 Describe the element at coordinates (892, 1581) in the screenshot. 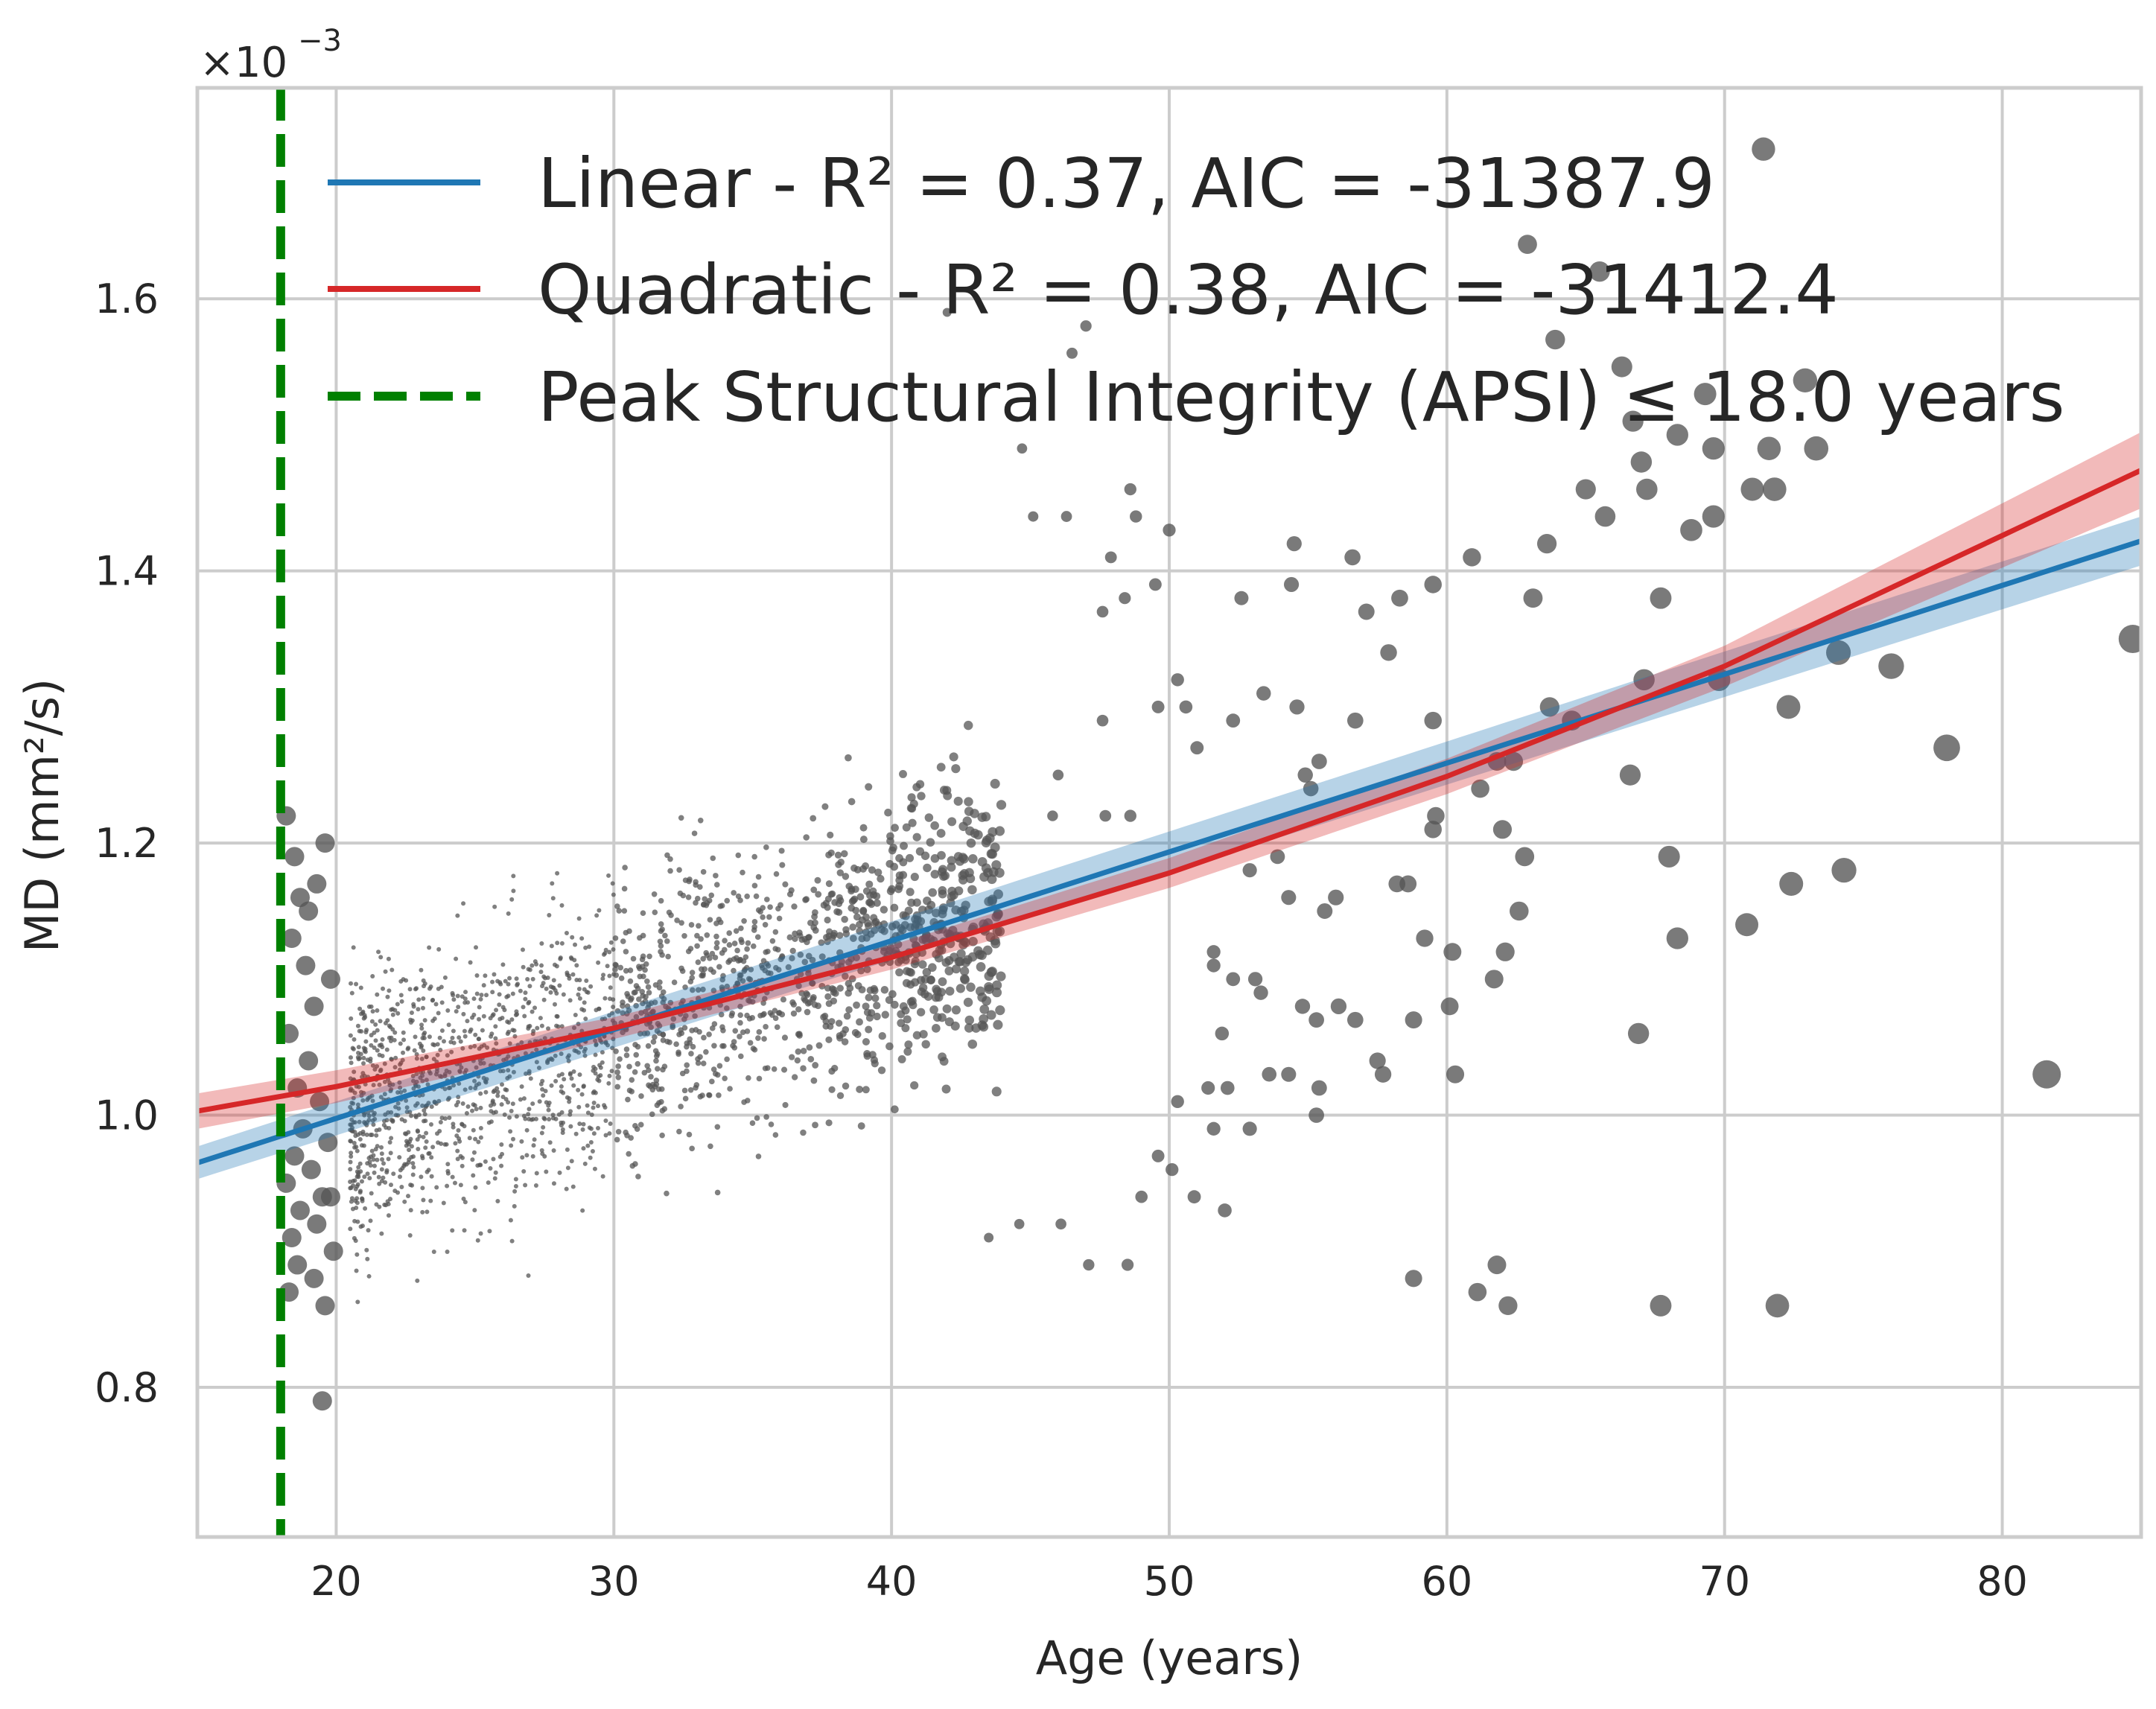

I see `x-tick-label: 40` at that location.